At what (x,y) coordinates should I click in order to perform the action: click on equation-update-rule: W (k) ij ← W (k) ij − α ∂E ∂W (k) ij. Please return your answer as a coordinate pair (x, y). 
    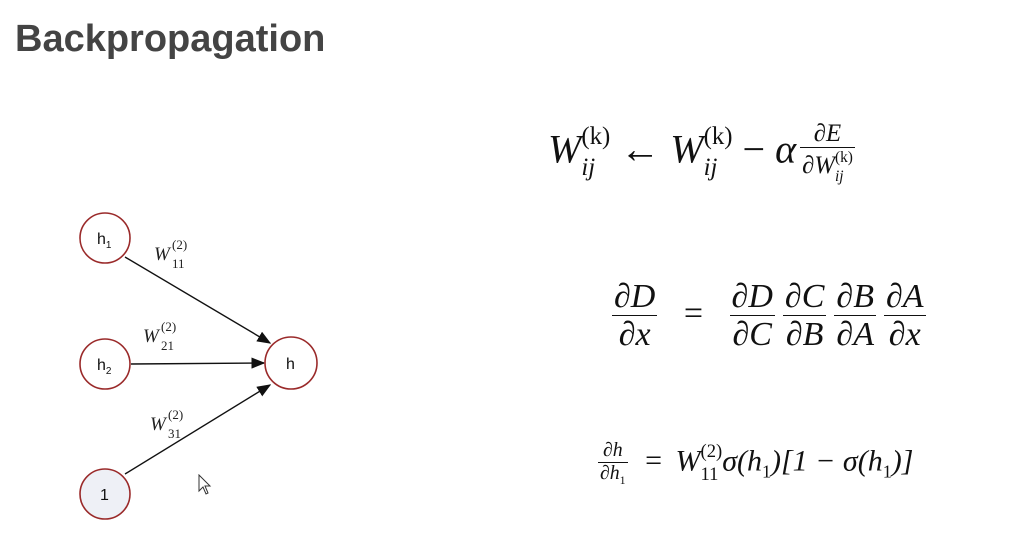
    Looking at the image, I should click on (703, 153).